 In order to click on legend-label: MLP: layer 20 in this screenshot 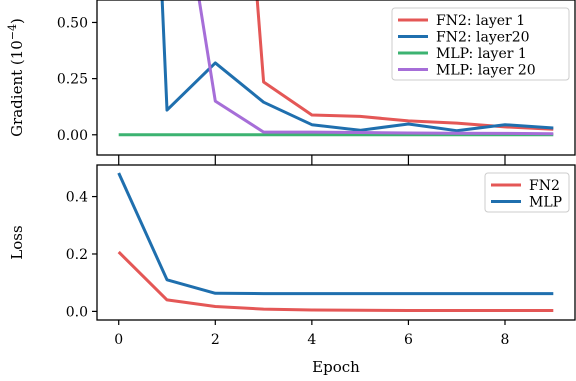, I will do `click(486, 71)`.